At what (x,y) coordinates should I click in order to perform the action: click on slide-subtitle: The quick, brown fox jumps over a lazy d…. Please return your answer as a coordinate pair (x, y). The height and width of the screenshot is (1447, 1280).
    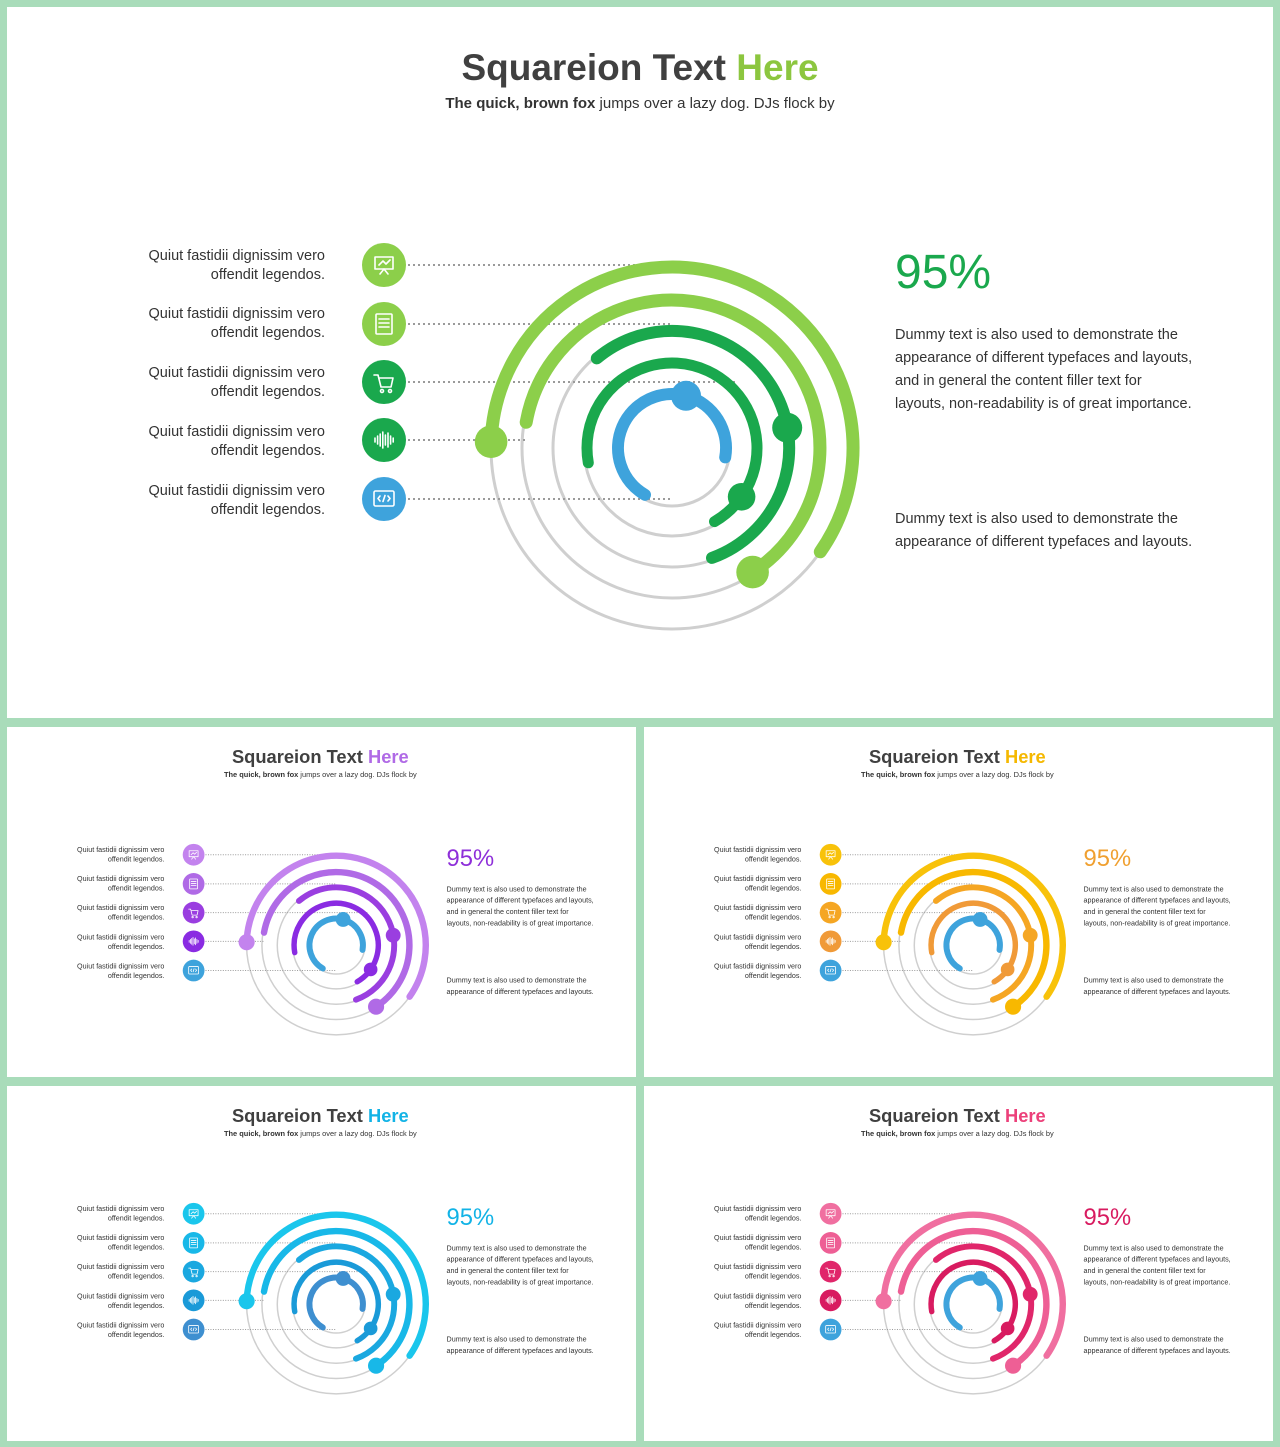
    Looking at the image, I should click on (957, 775).